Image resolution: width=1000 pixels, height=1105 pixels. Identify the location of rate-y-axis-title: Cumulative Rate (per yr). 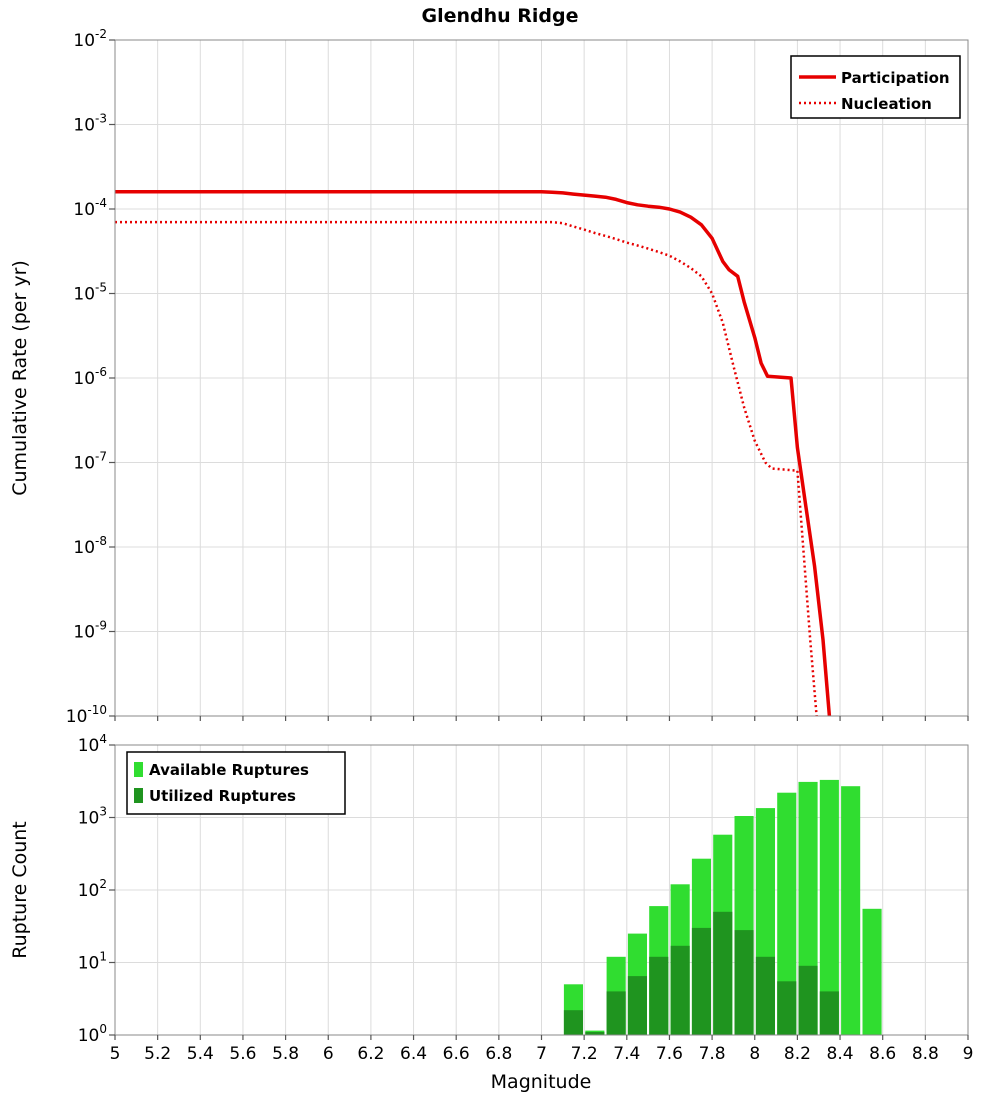
(20, 378).